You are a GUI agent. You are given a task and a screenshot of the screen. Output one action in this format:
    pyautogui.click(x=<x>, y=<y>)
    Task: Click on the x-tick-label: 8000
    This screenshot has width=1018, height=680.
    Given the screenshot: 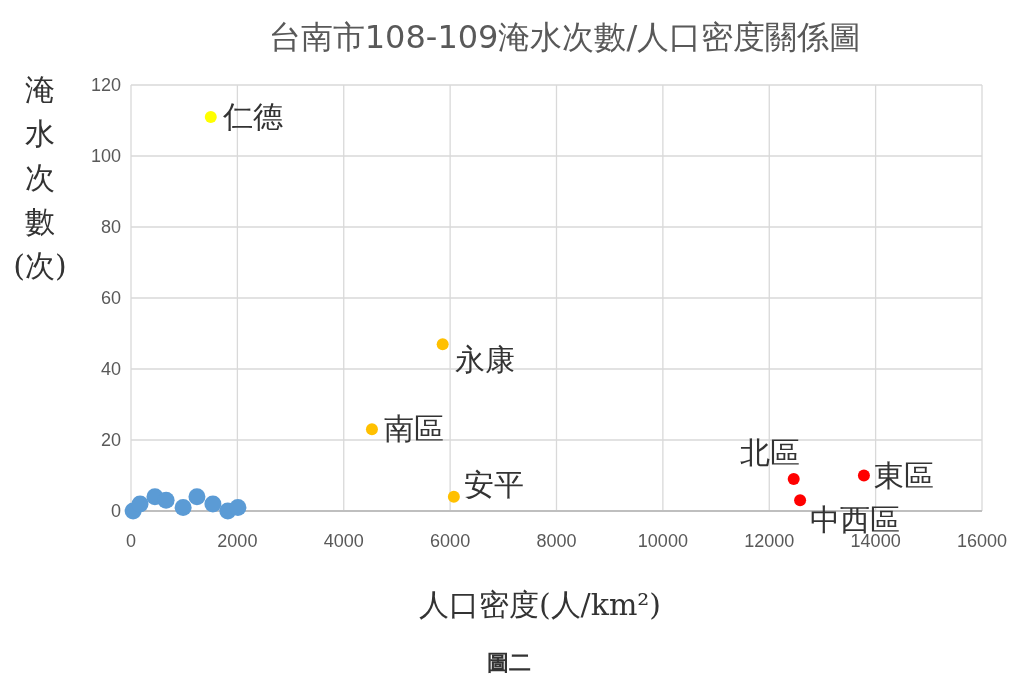 What is the action you would take?
    pyautogui.click(x=556, y=541)
    